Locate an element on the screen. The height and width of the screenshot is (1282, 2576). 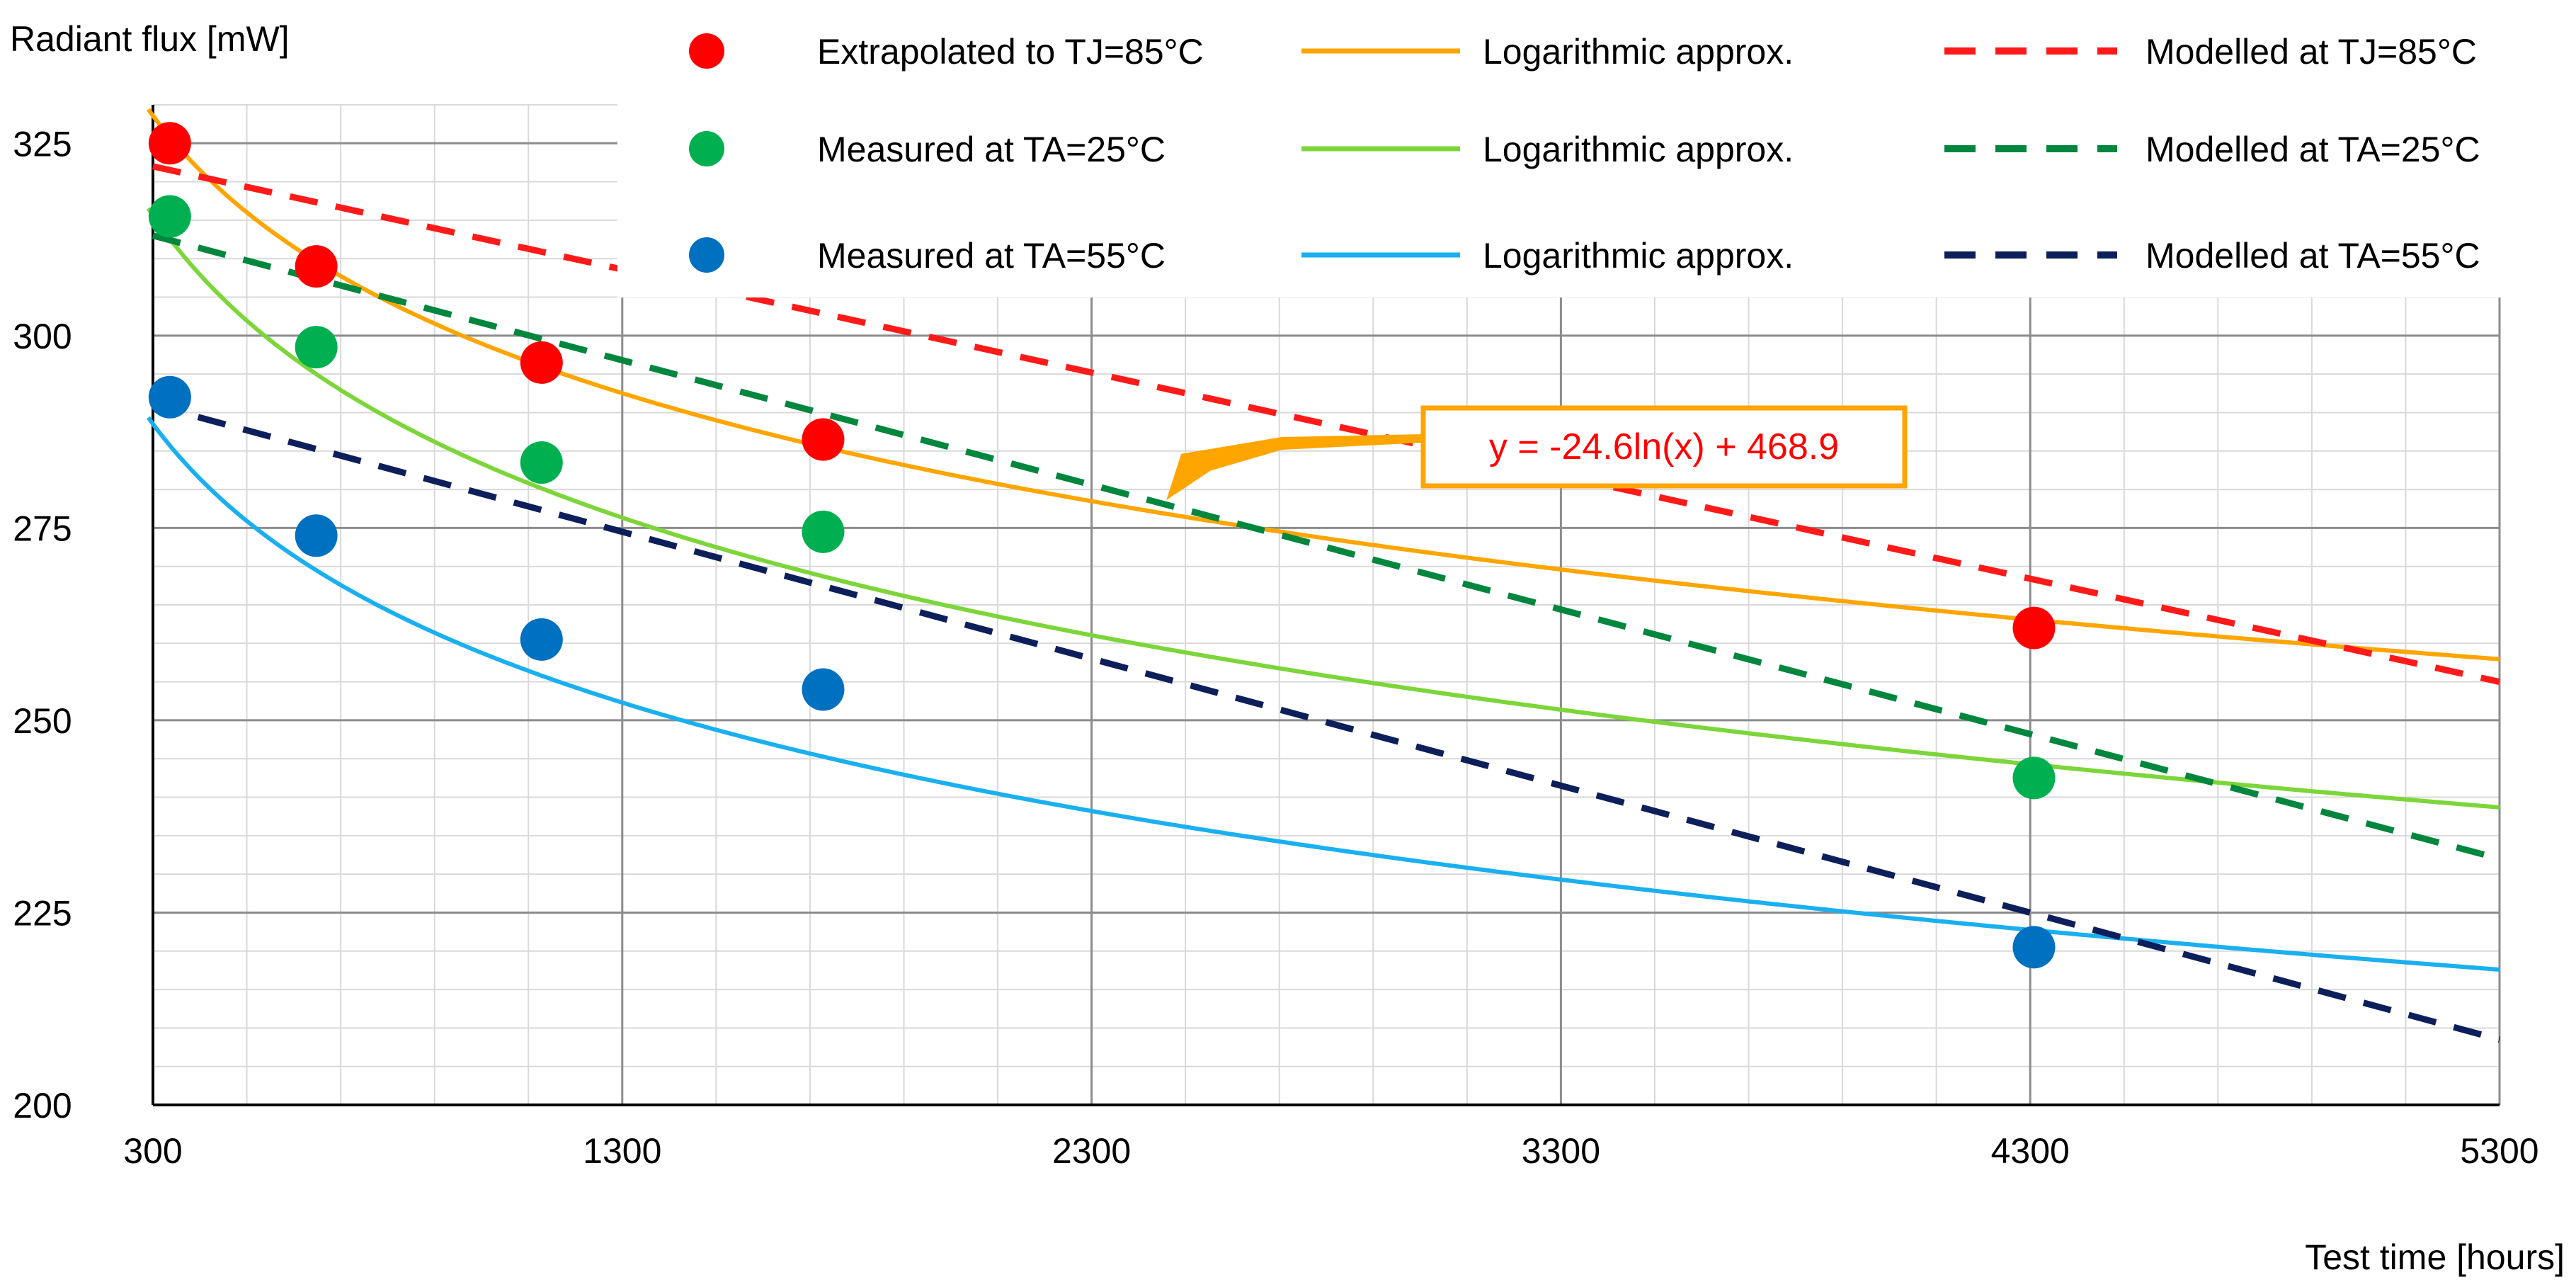
legend-label-tj85: Extrapolated to TJ=85°C is located at coordinates (1010, 52).